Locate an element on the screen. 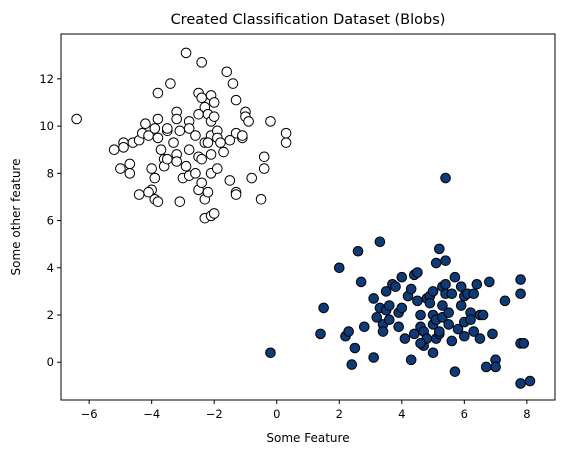  x-tick-label: −4 is located at coordinates (151, 414).